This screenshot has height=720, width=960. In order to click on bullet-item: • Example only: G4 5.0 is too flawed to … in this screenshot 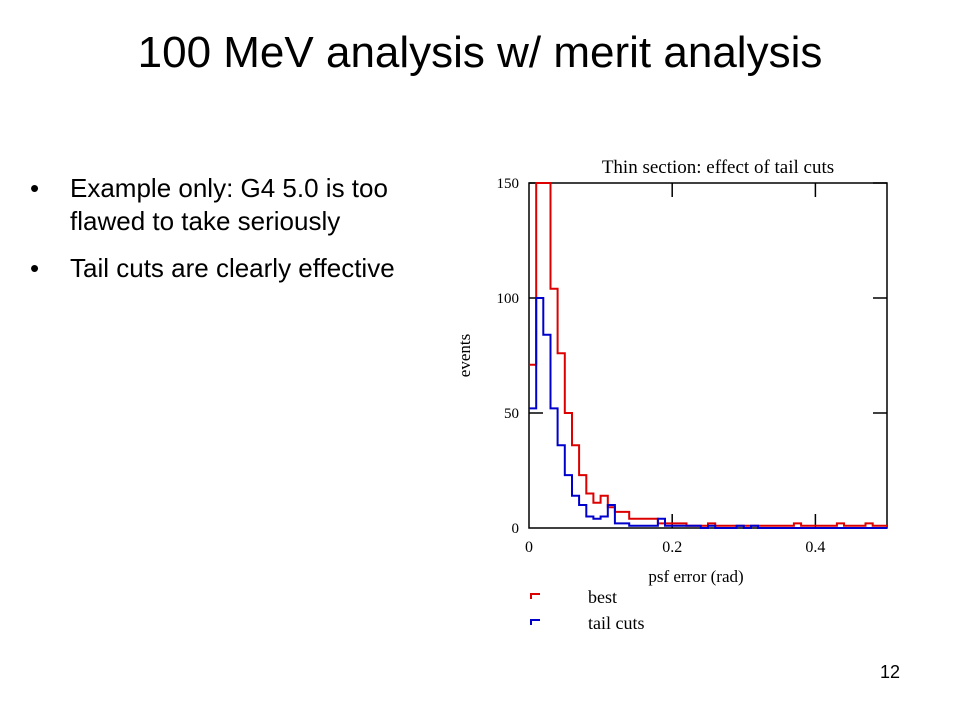, I will do `click(225, 205)`.